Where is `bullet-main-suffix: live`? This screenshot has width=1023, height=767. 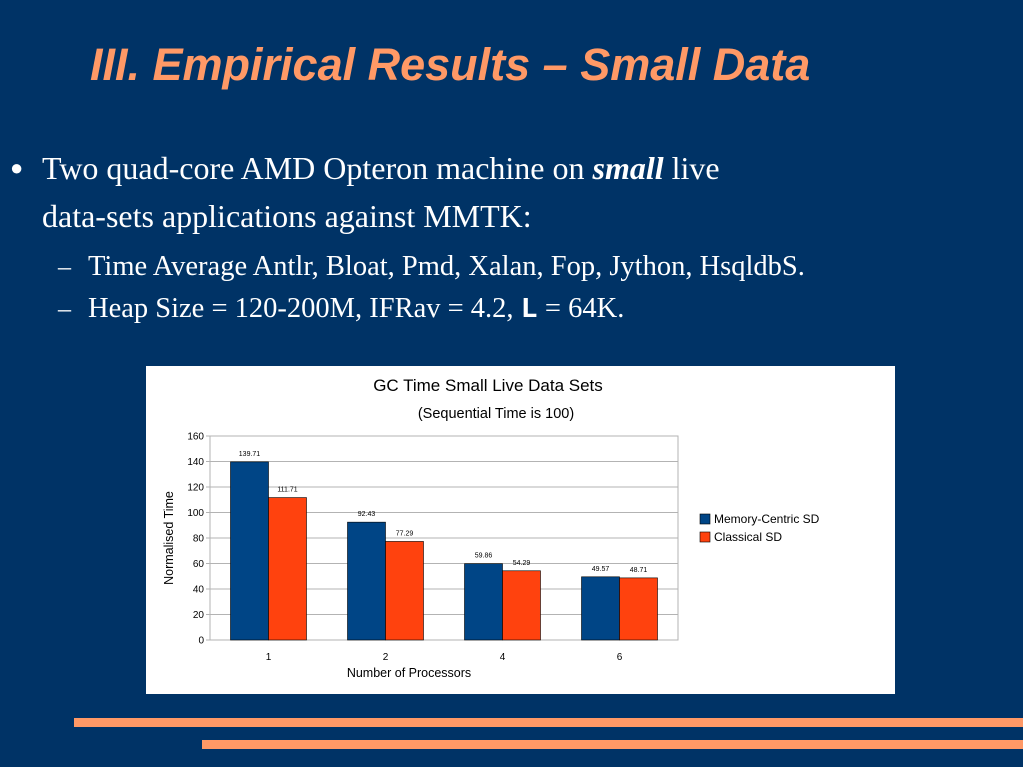
bullet-main-suffix: live is located at coordinates (691, 168).